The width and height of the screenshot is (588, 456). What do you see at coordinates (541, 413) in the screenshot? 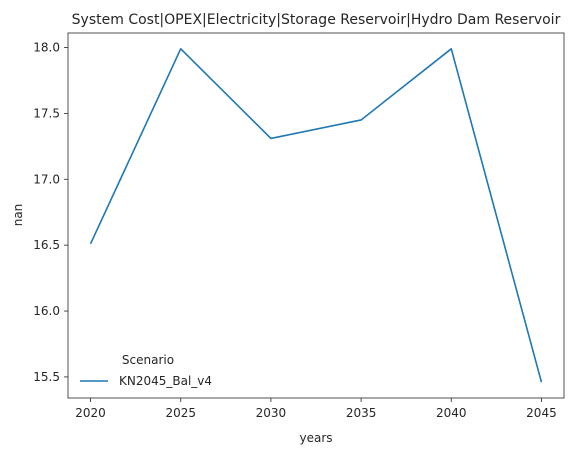
I see `x-tick-label: 2045` at bounding box center [541, 413].